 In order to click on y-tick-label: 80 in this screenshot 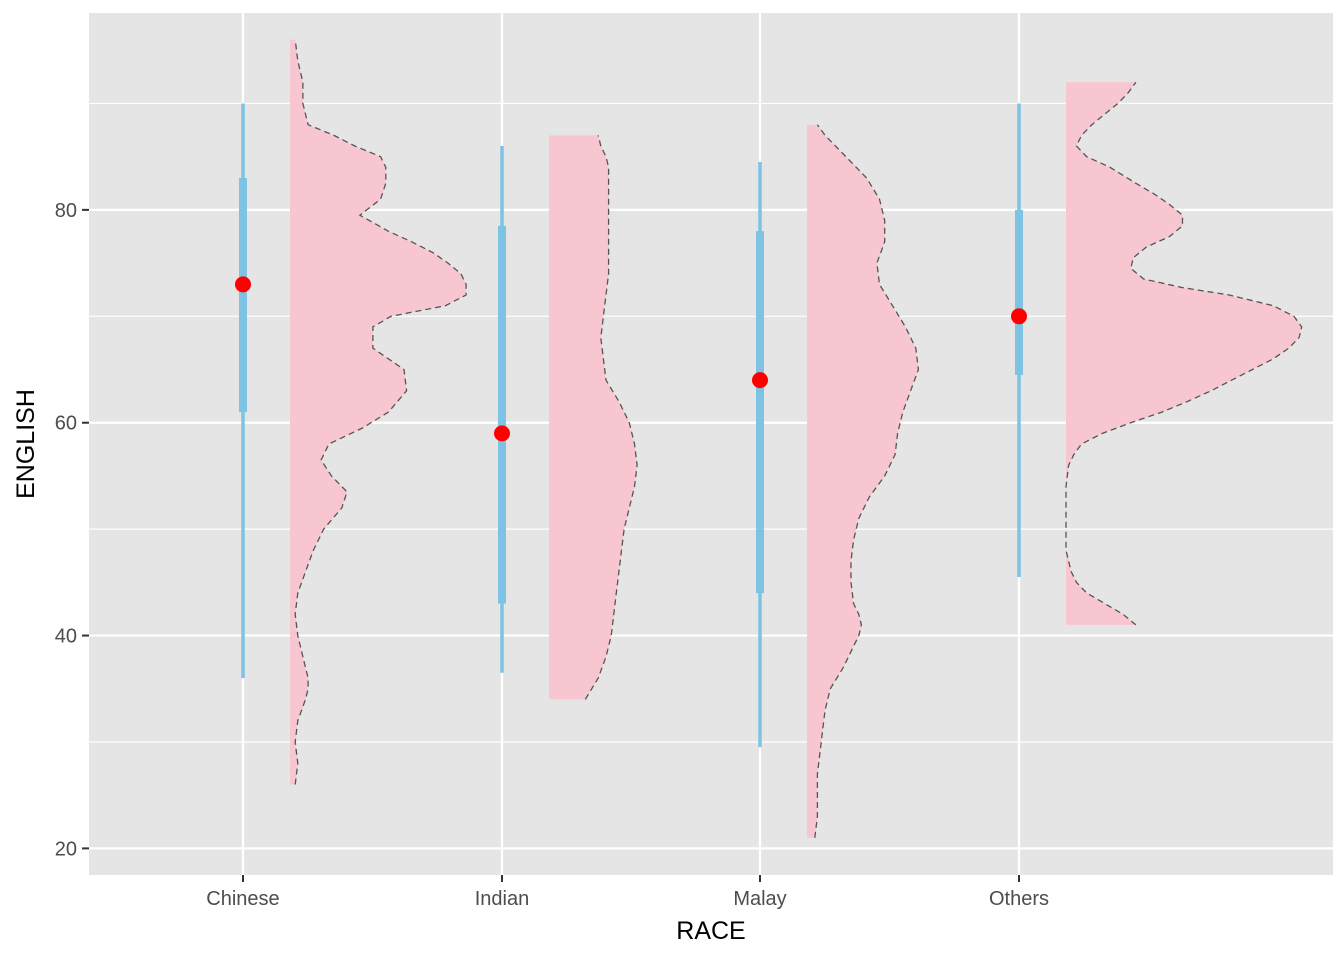, I will do `click(66, 211)`.